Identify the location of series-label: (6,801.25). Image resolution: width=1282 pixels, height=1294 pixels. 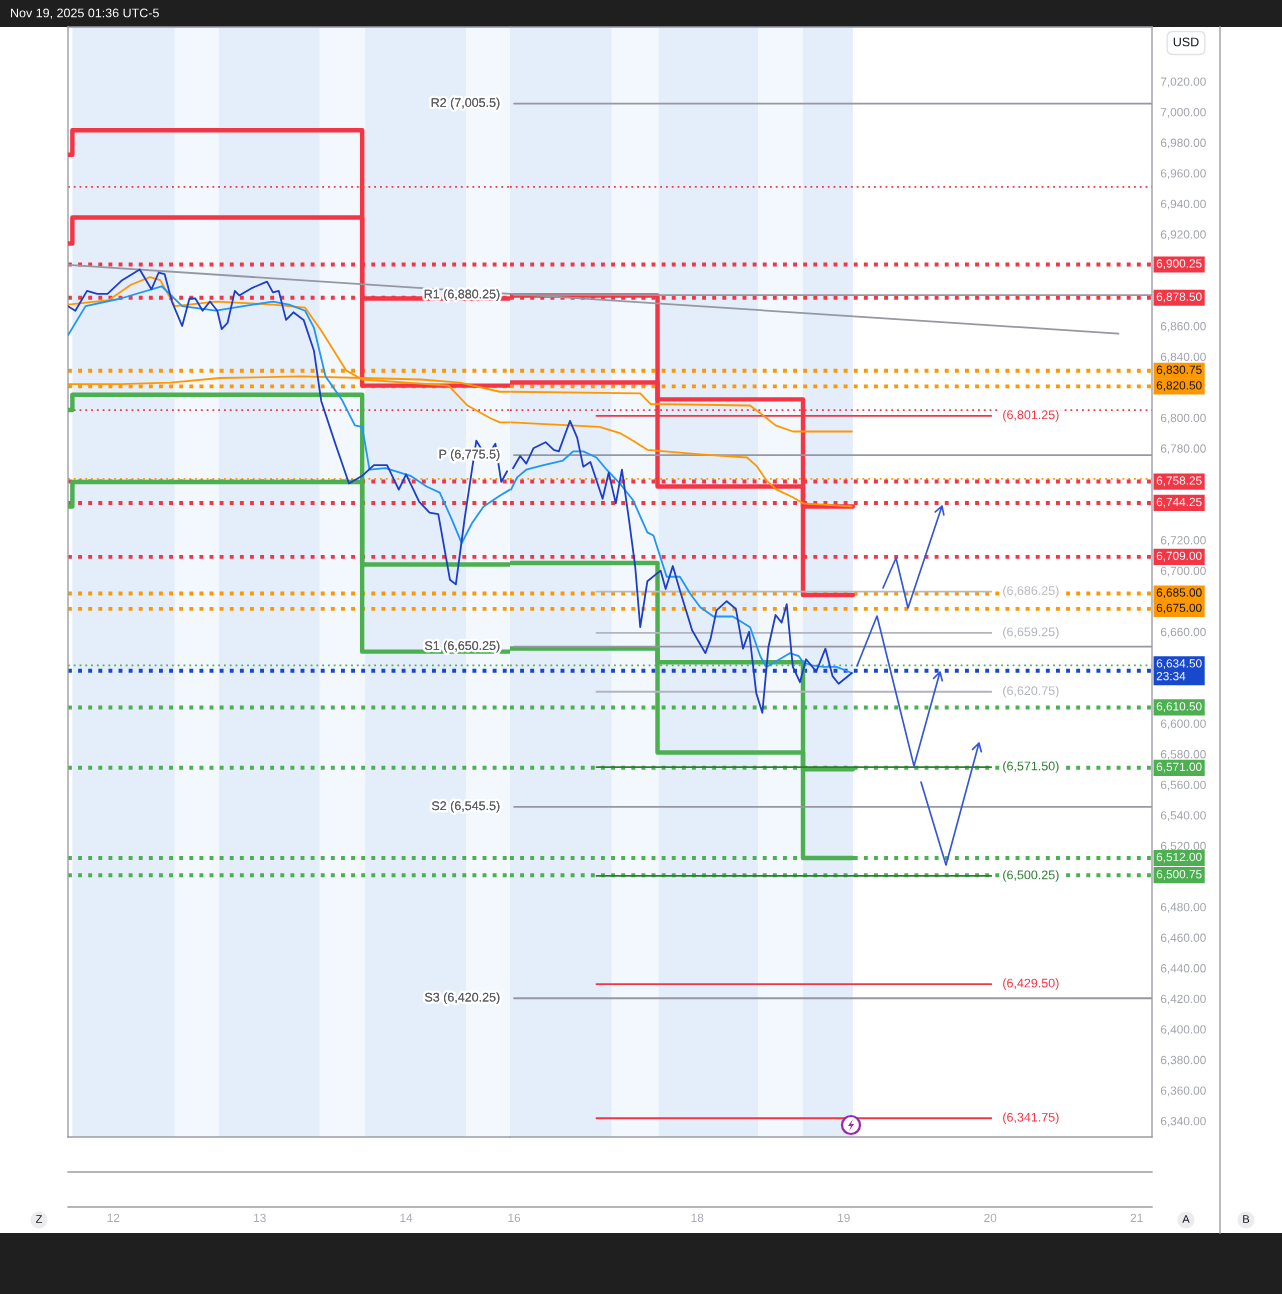
(1031, 416).